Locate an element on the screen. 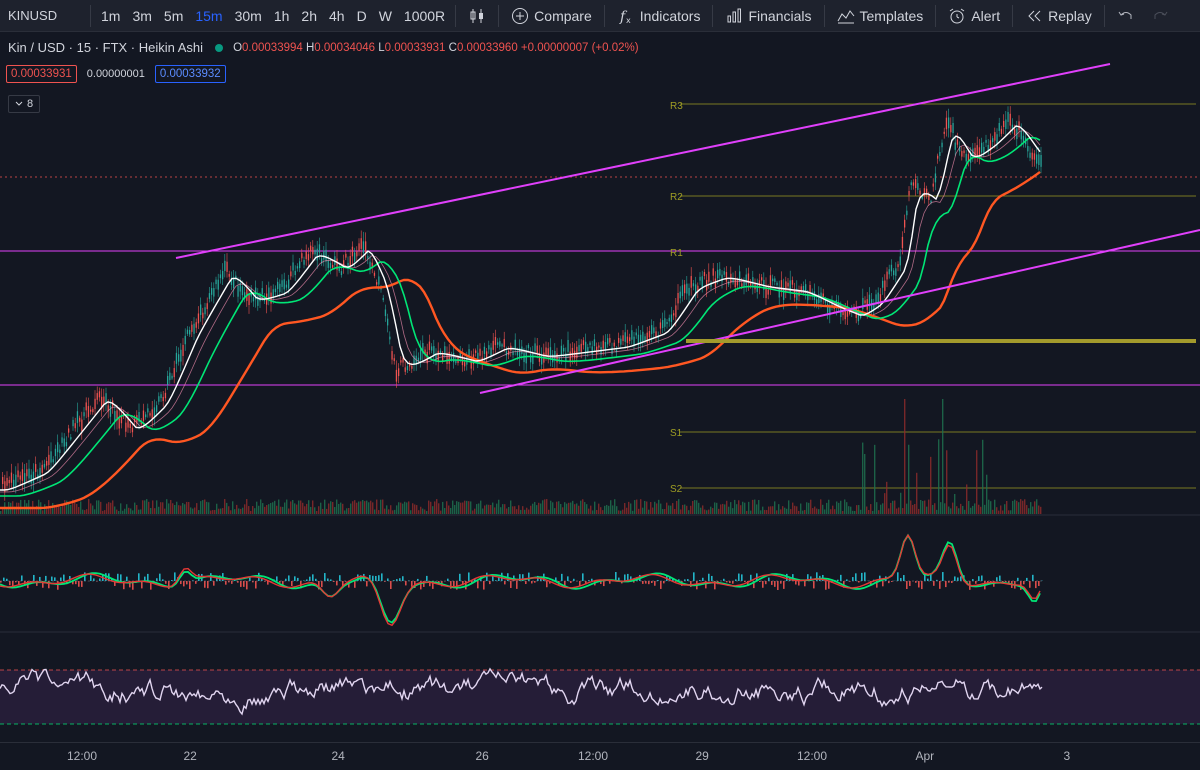  interval-5m: 5m is located at coordinates (173, 15).